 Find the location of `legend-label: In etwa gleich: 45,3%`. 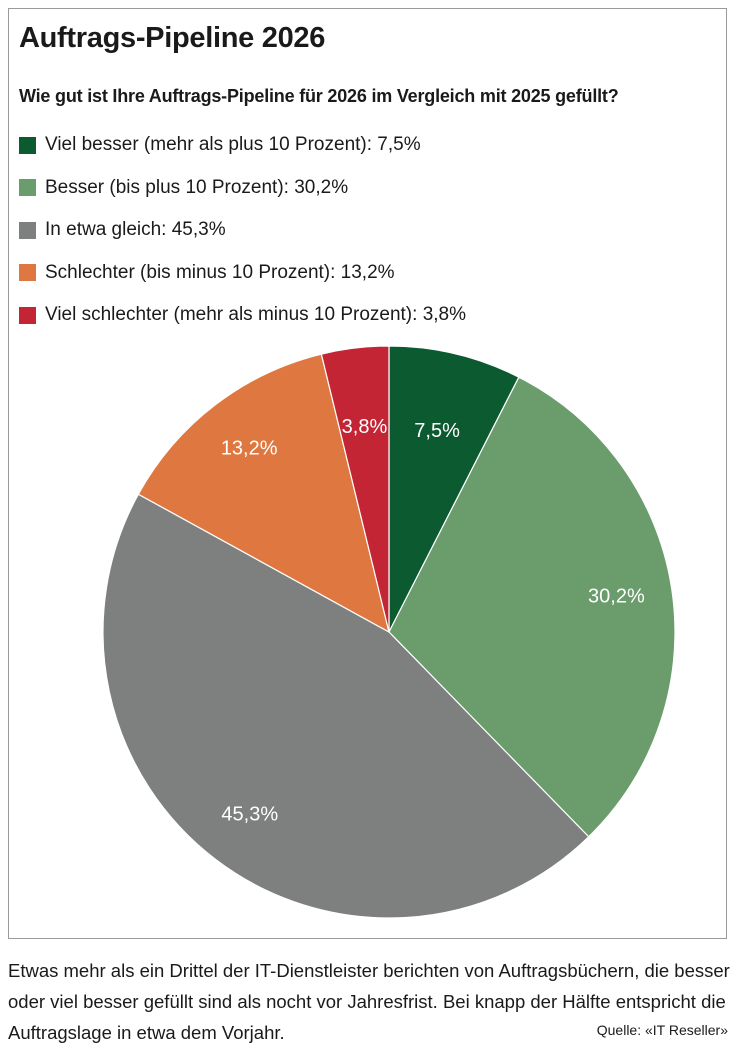

legend-label: In etwa gleich: 45,3% is located at coordinates (135, 230).